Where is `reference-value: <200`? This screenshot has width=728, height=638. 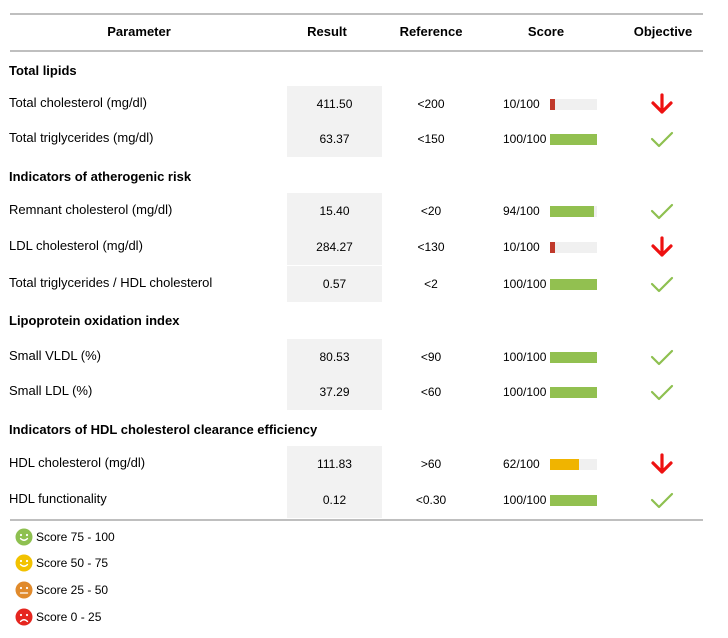
reference-value: <200 is located at coordinates (431, 104).